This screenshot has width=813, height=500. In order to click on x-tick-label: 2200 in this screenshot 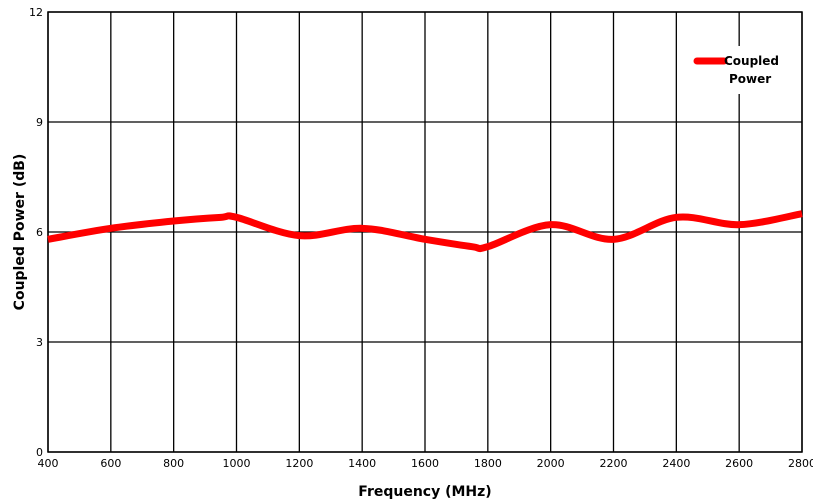, I will do `click(614, 463)`.